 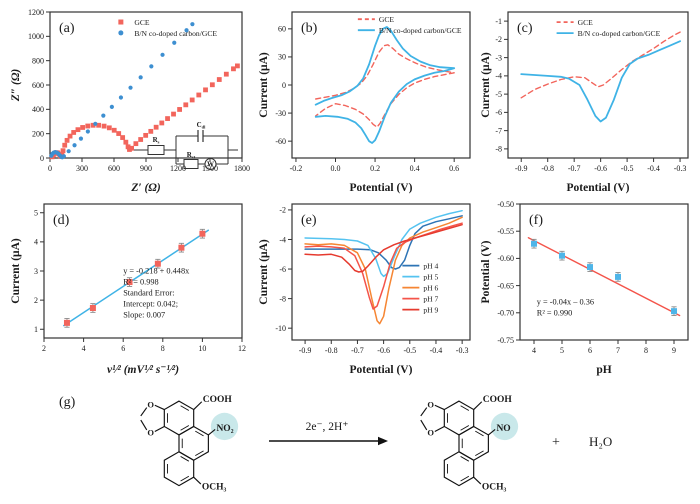 I want to click on svg-text: pH 7, so click(x=430, y=298).